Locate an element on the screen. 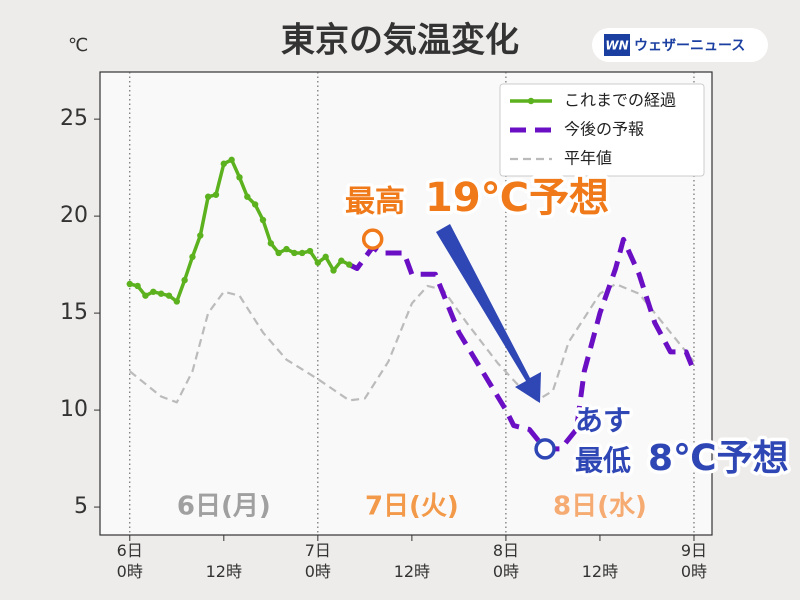 The image size is (800, 600). low-label: 最低 is located at coordinates (603, 460).